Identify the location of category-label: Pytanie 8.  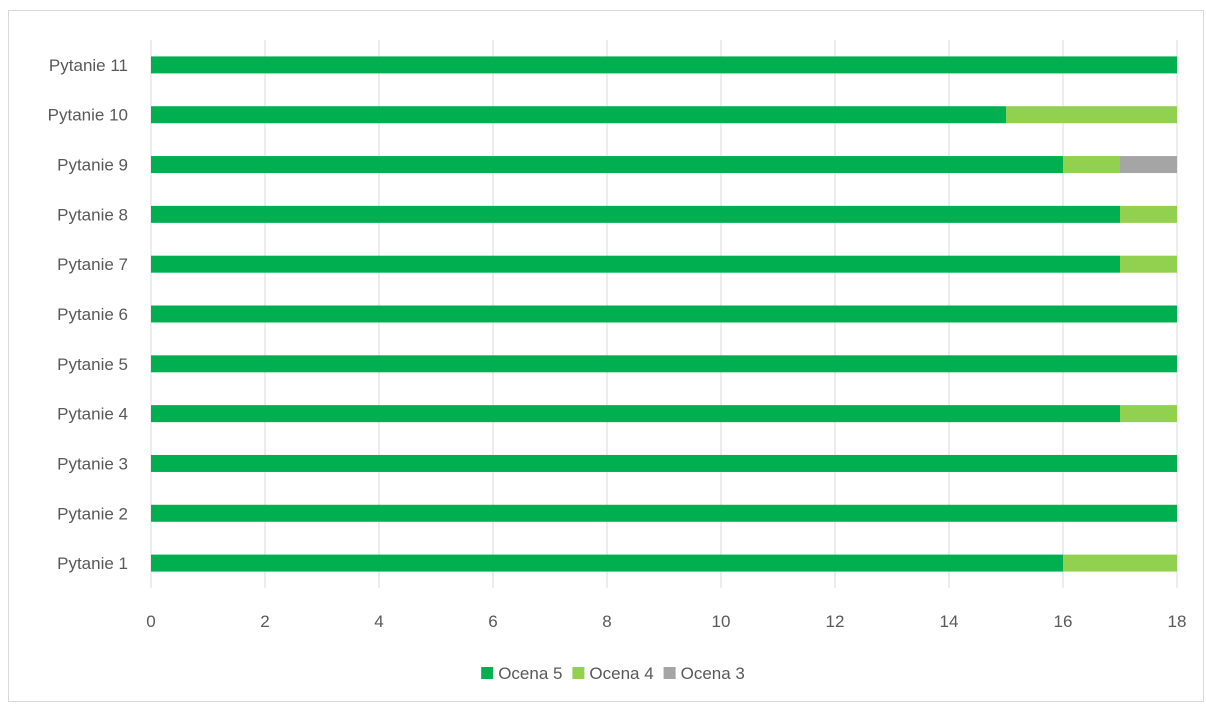
(92, 214).